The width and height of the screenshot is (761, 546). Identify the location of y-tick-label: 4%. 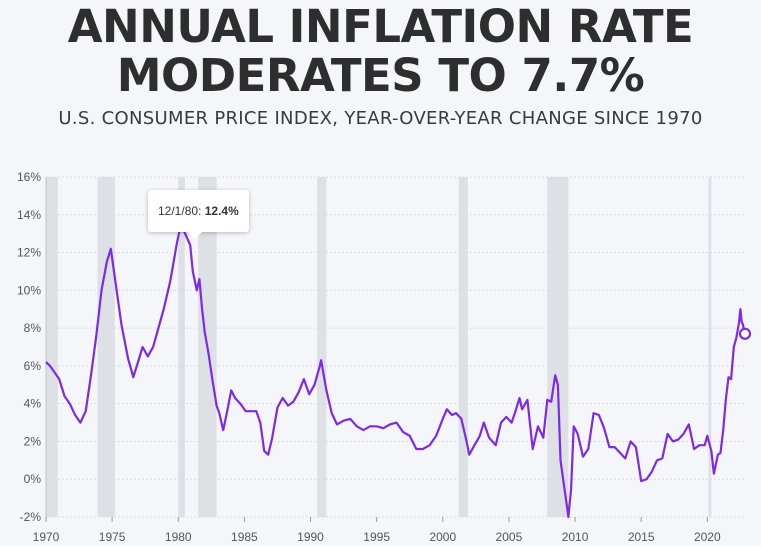
(33, 404).